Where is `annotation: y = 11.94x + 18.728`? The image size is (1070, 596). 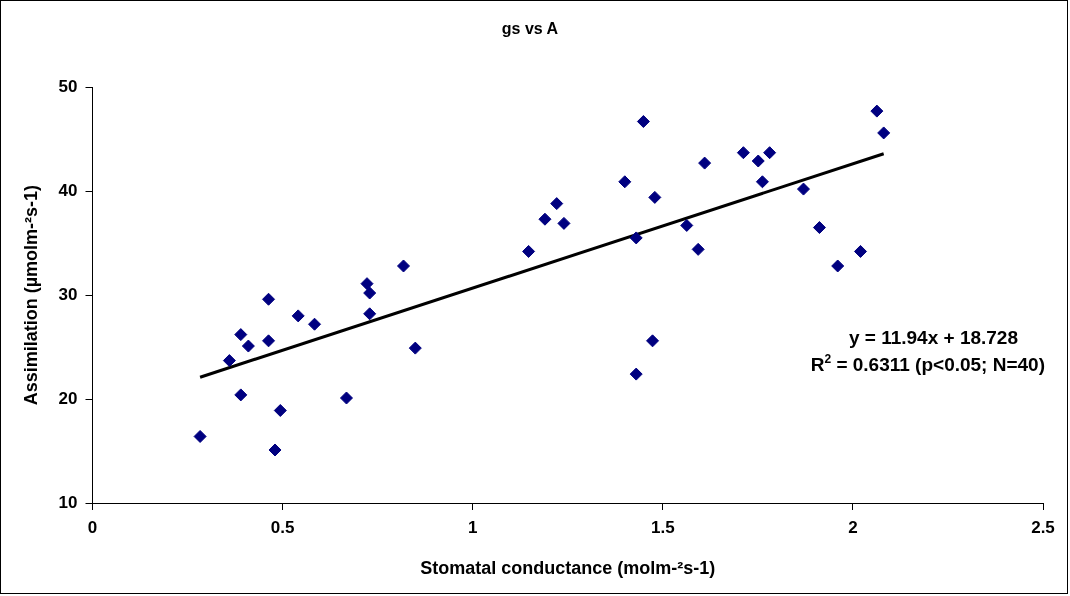
annotation: y = 11.94x + 18.728 is located at coordinates (933, 337).